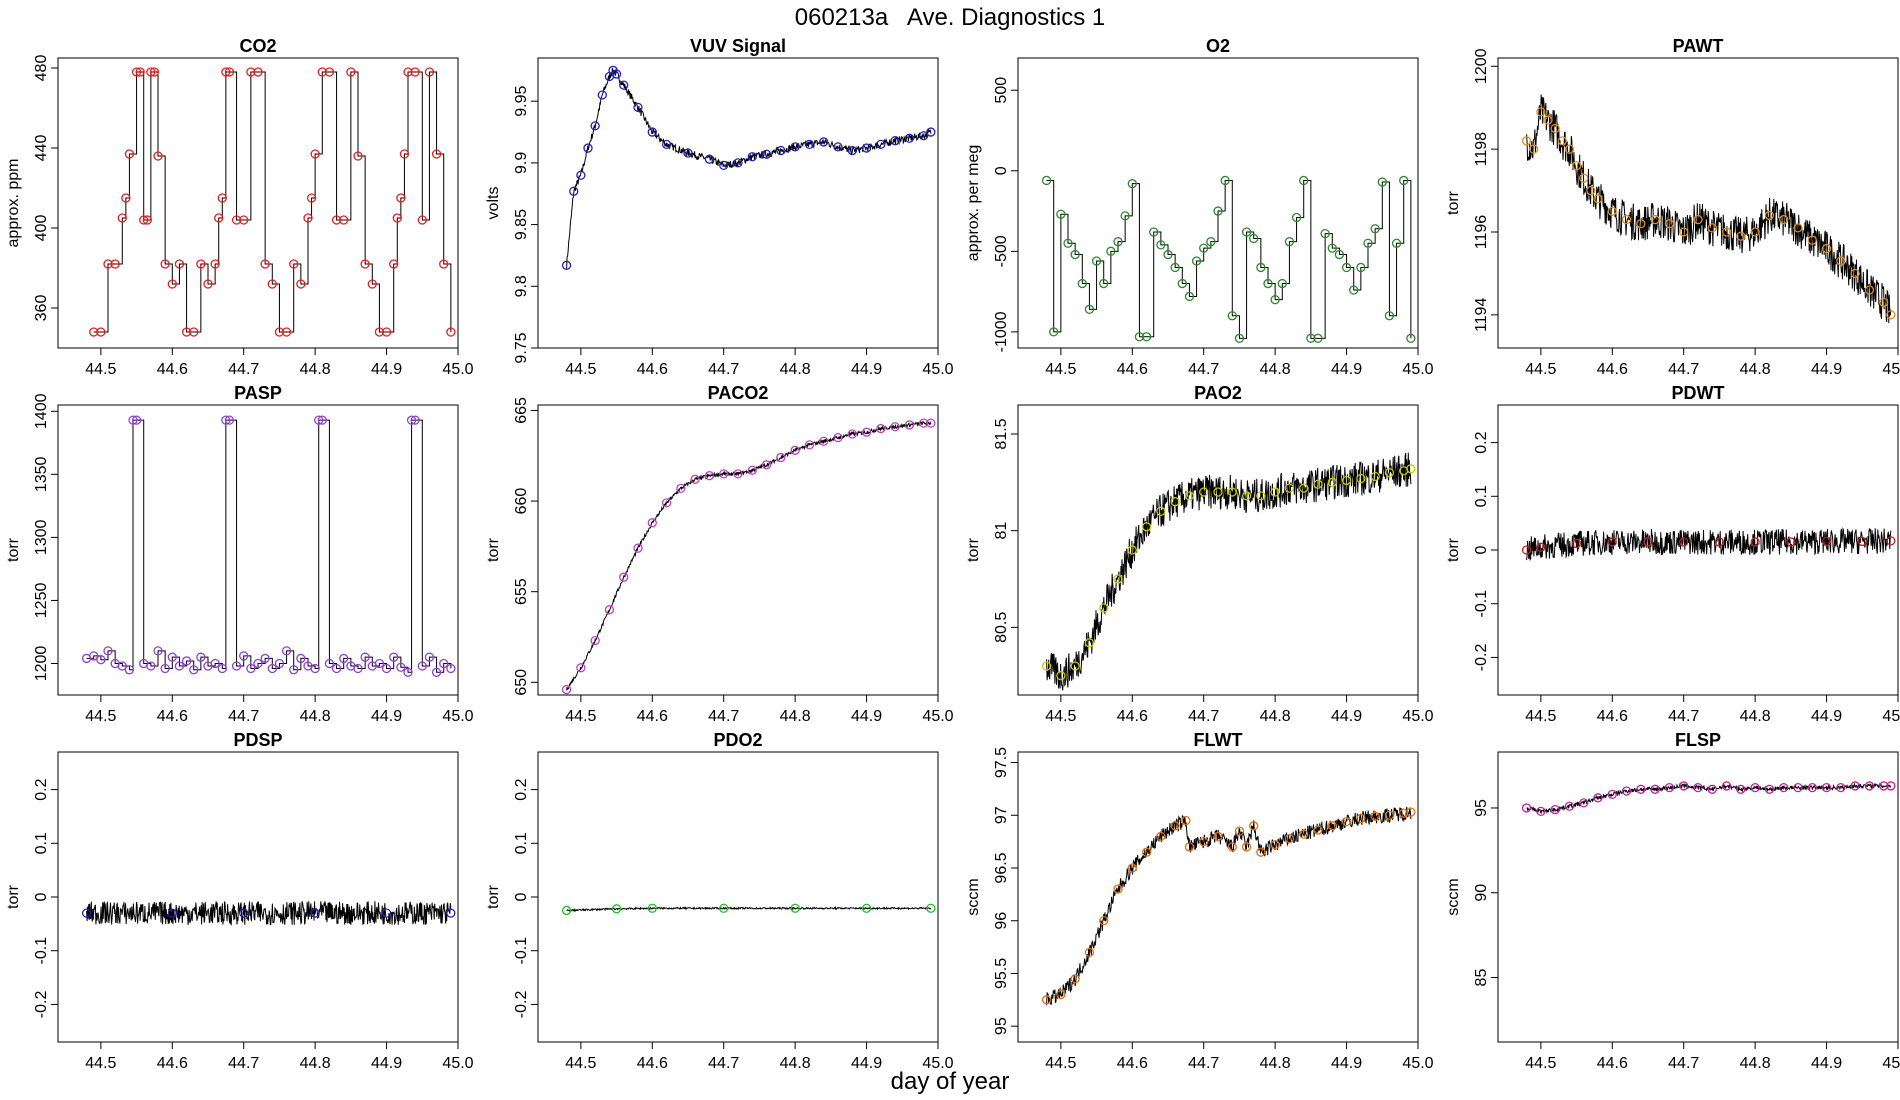 This screenshot has width=1900, height=1100. What do you see at coordinates (1001, 867) in the screenshot?
I see `y-tick-label: 96.5` at bounding box center [1001, 867].